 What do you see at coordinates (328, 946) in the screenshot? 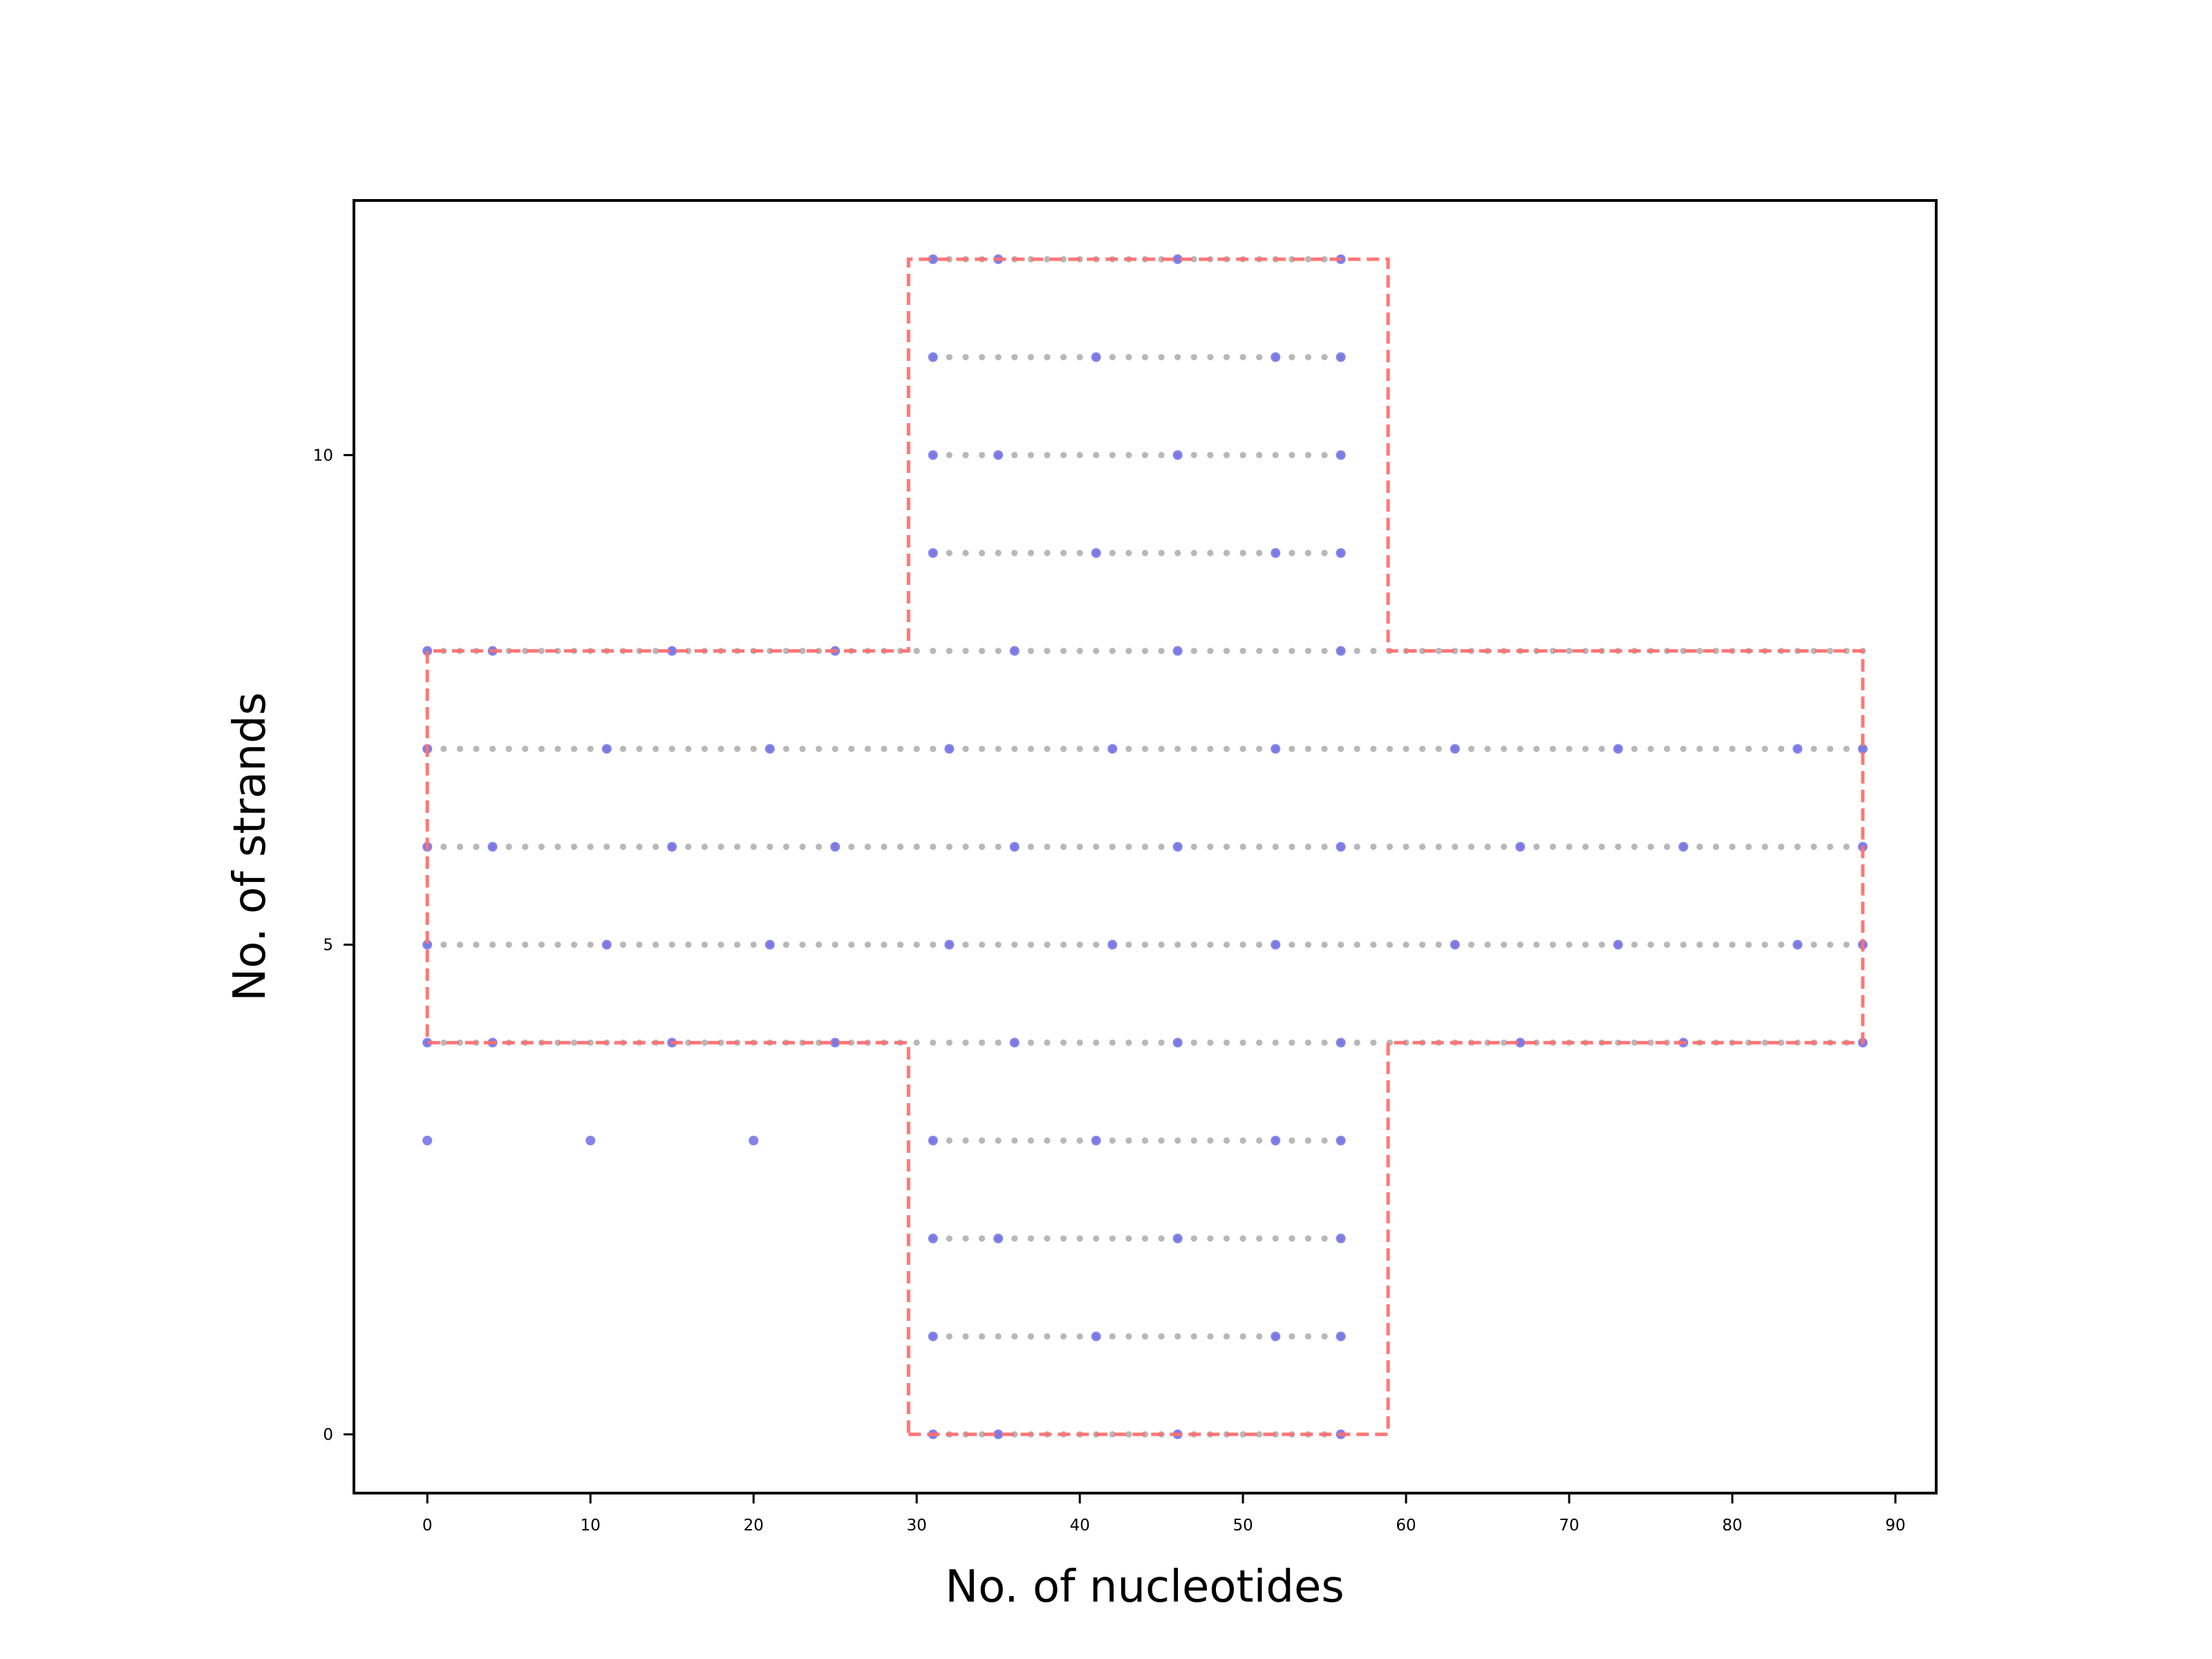
I see `y-tick-label: 5` at bounding box center [328, 946].